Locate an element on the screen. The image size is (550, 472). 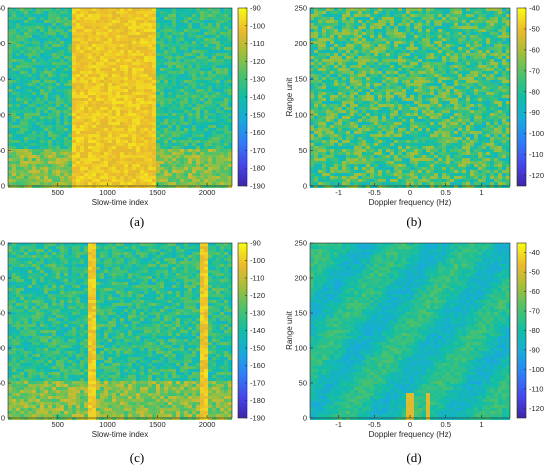
y-tick-label: 100 is located at coordinates (2, 114).